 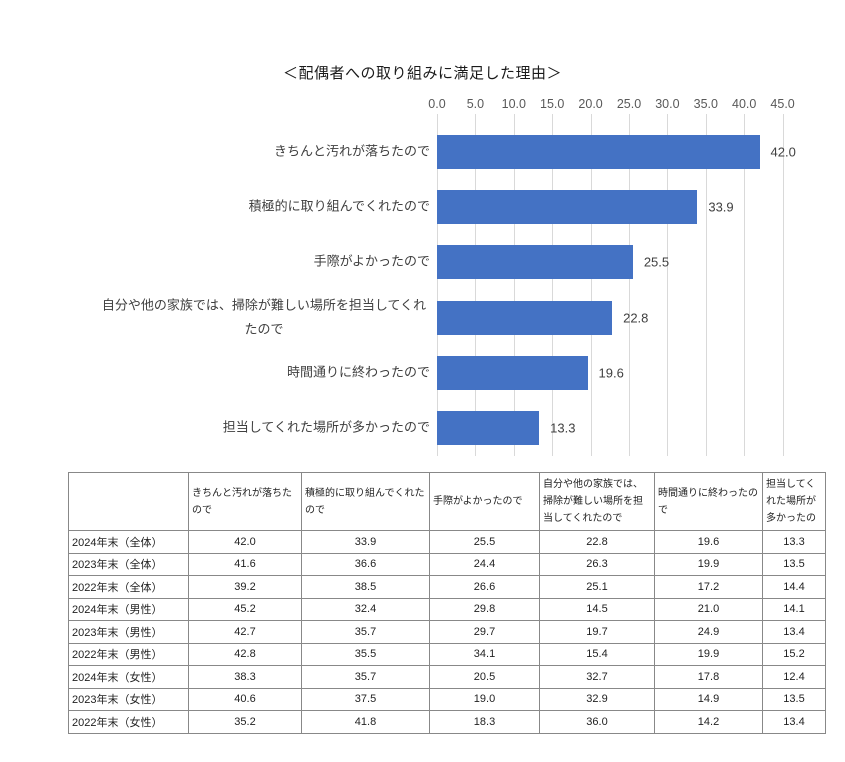 I want to click on value-cell: 19.7, so click(x=597, y=632).